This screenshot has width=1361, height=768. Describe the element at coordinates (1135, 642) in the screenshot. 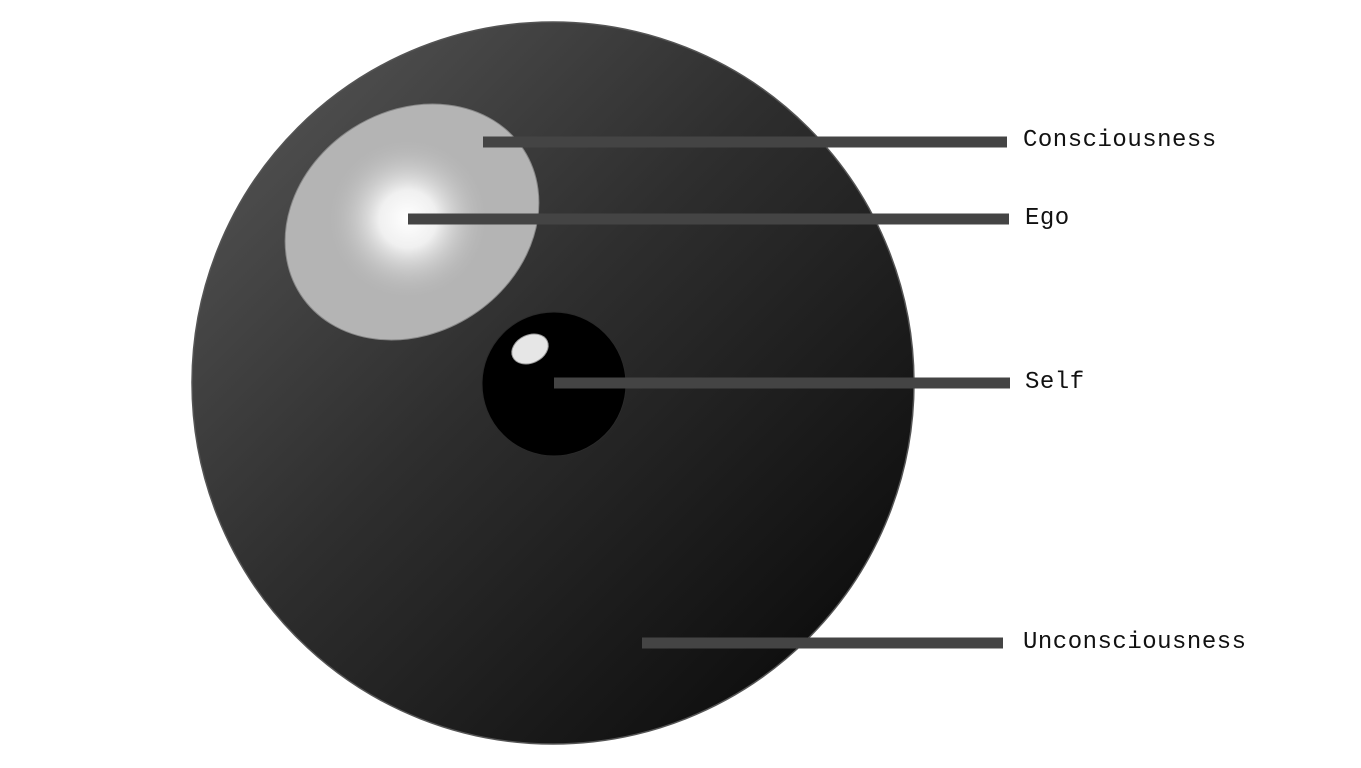

I see `unconsciousness-label: Unconsciousness` at that location.